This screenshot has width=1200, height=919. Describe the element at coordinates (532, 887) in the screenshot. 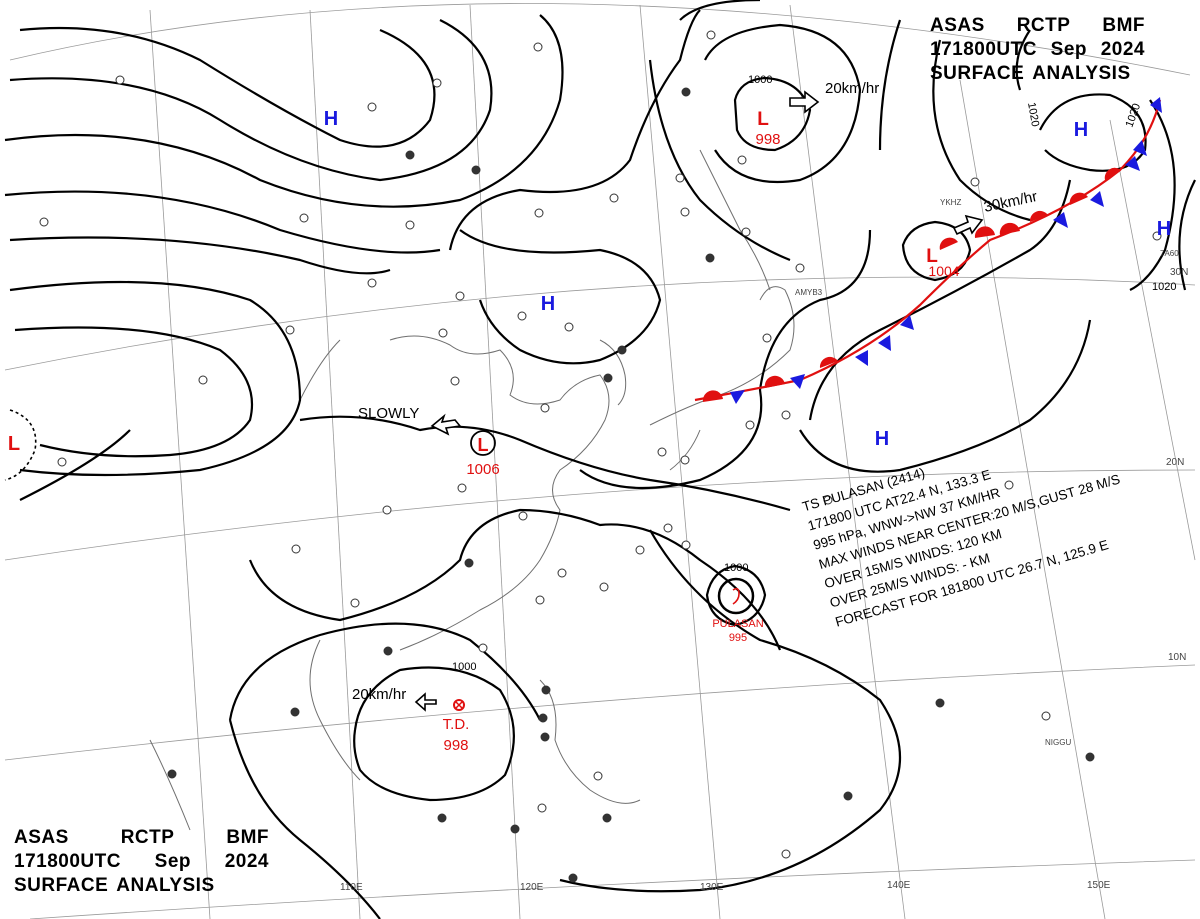

I see `lon-label-120: 120E` at that location.